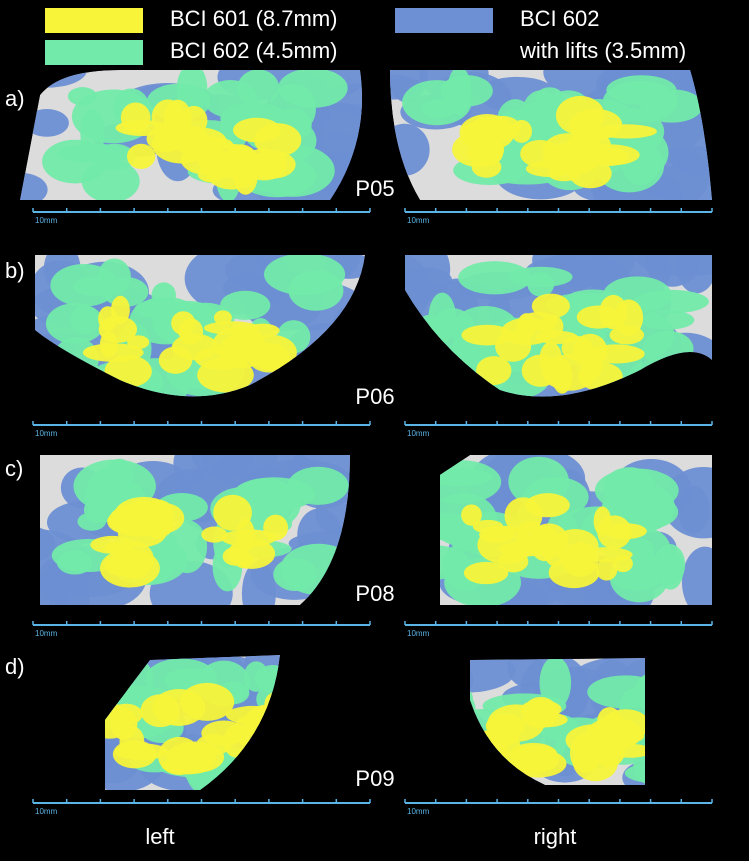 Image resolution: width=749 pixels, height=861 pixels. Describe the element at coordinates (374, 396) in the screenshot. I see `participant-label: P06` at that location.